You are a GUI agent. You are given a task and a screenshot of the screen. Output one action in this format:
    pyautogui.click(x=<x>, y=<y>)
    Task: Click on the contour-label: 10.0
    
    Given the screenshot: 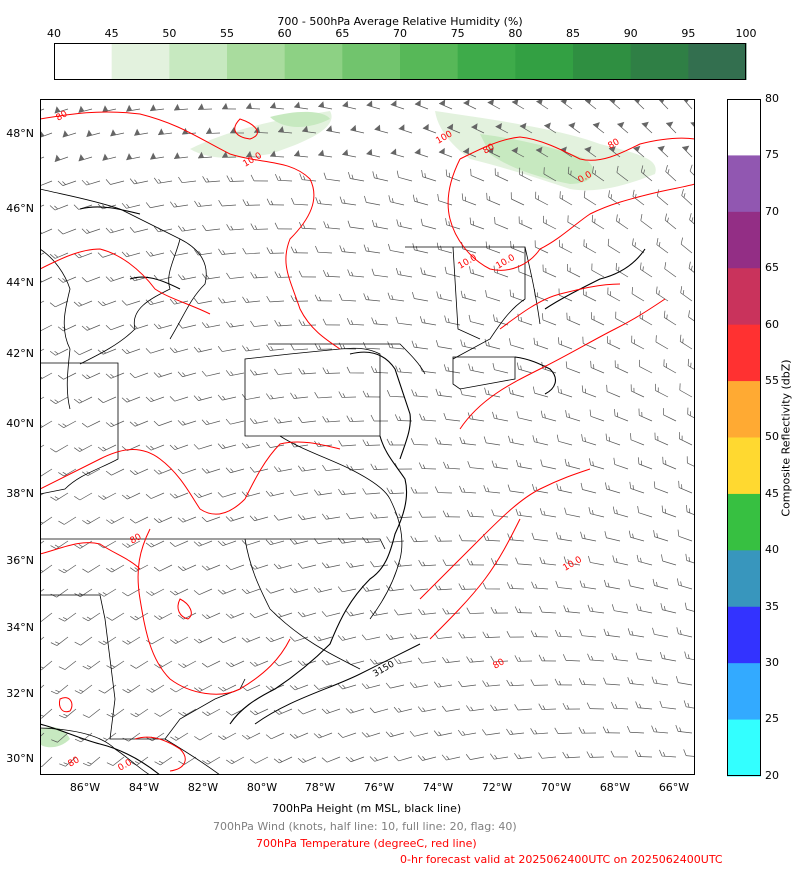 What is the action you would take?
    pyautogui.click(x=468, y=262)
    